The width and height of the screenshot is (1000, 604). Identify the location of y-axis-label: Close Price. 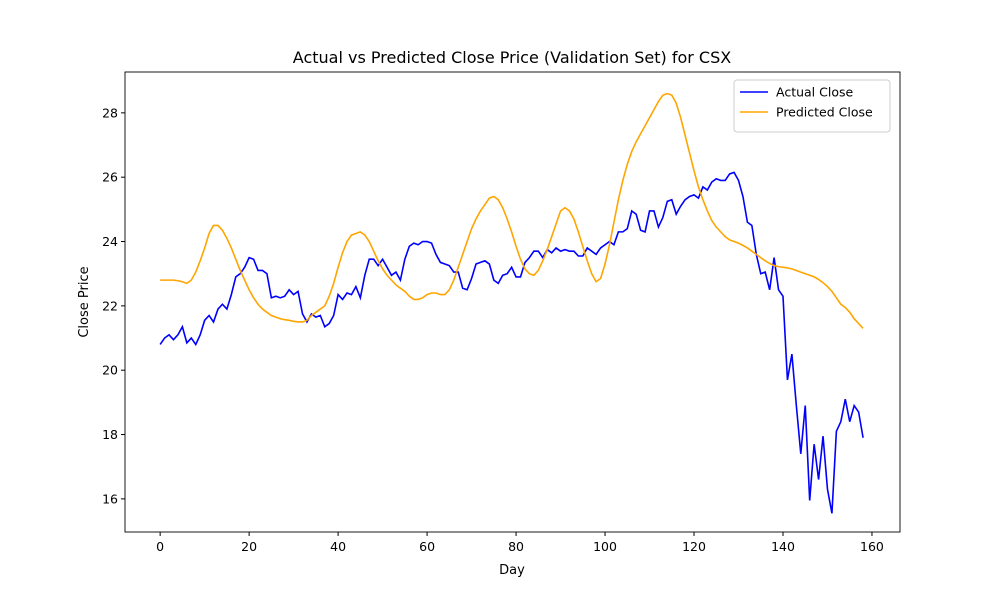
(84, 301).